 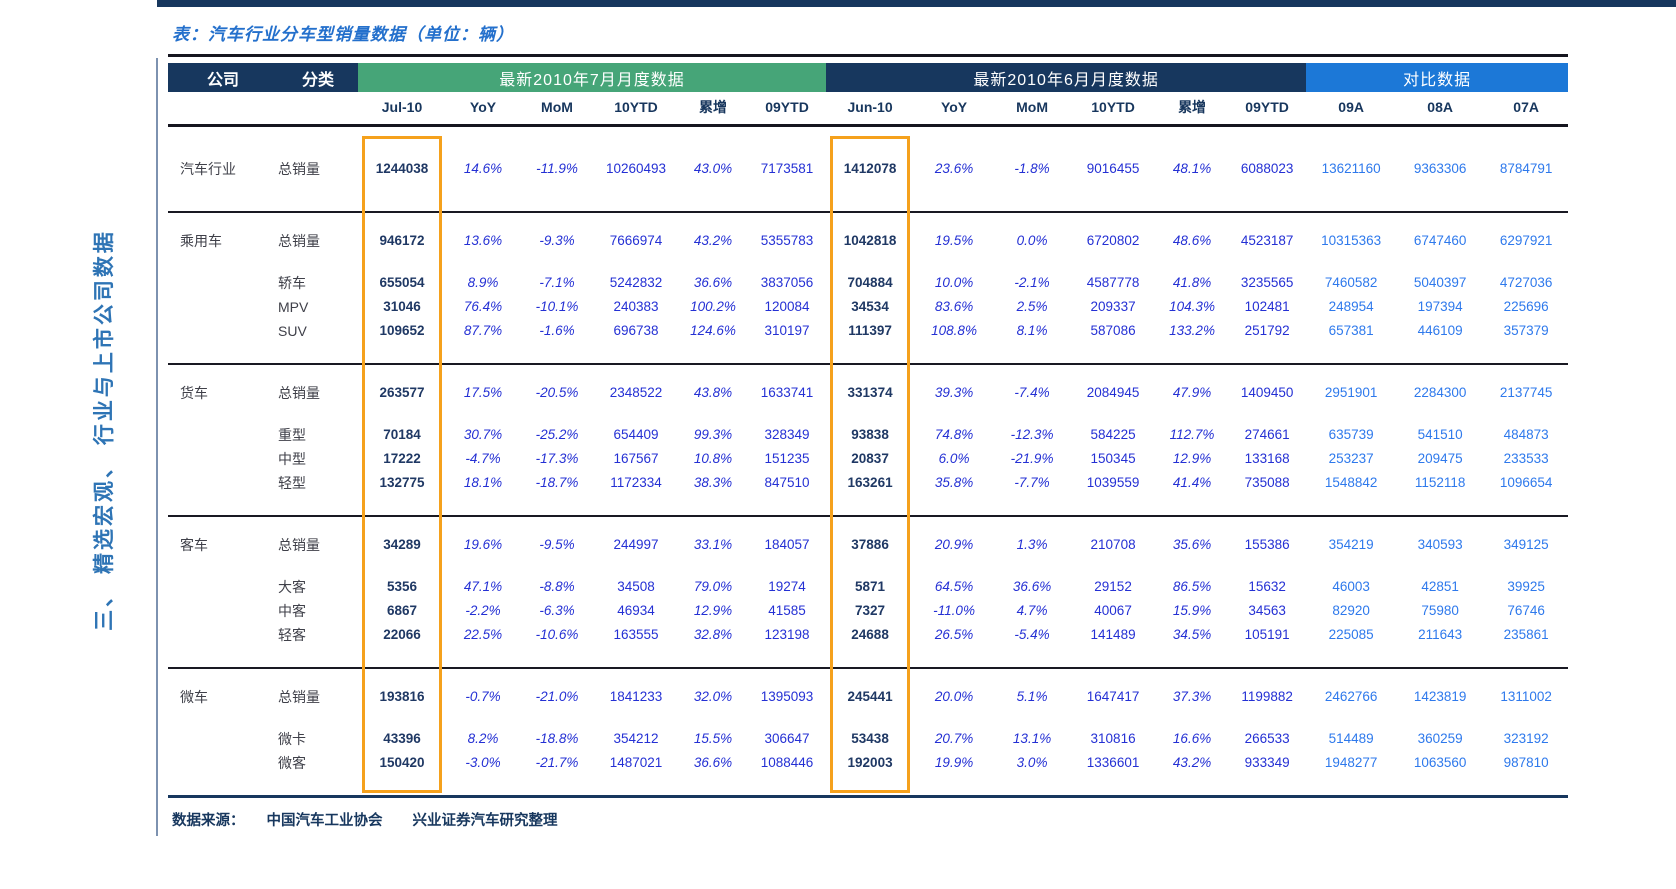 What do you see at coordinates (1440, 762) in the screenshot?
I see `data-cell: 1063560` at bounding box center [1440, 762].